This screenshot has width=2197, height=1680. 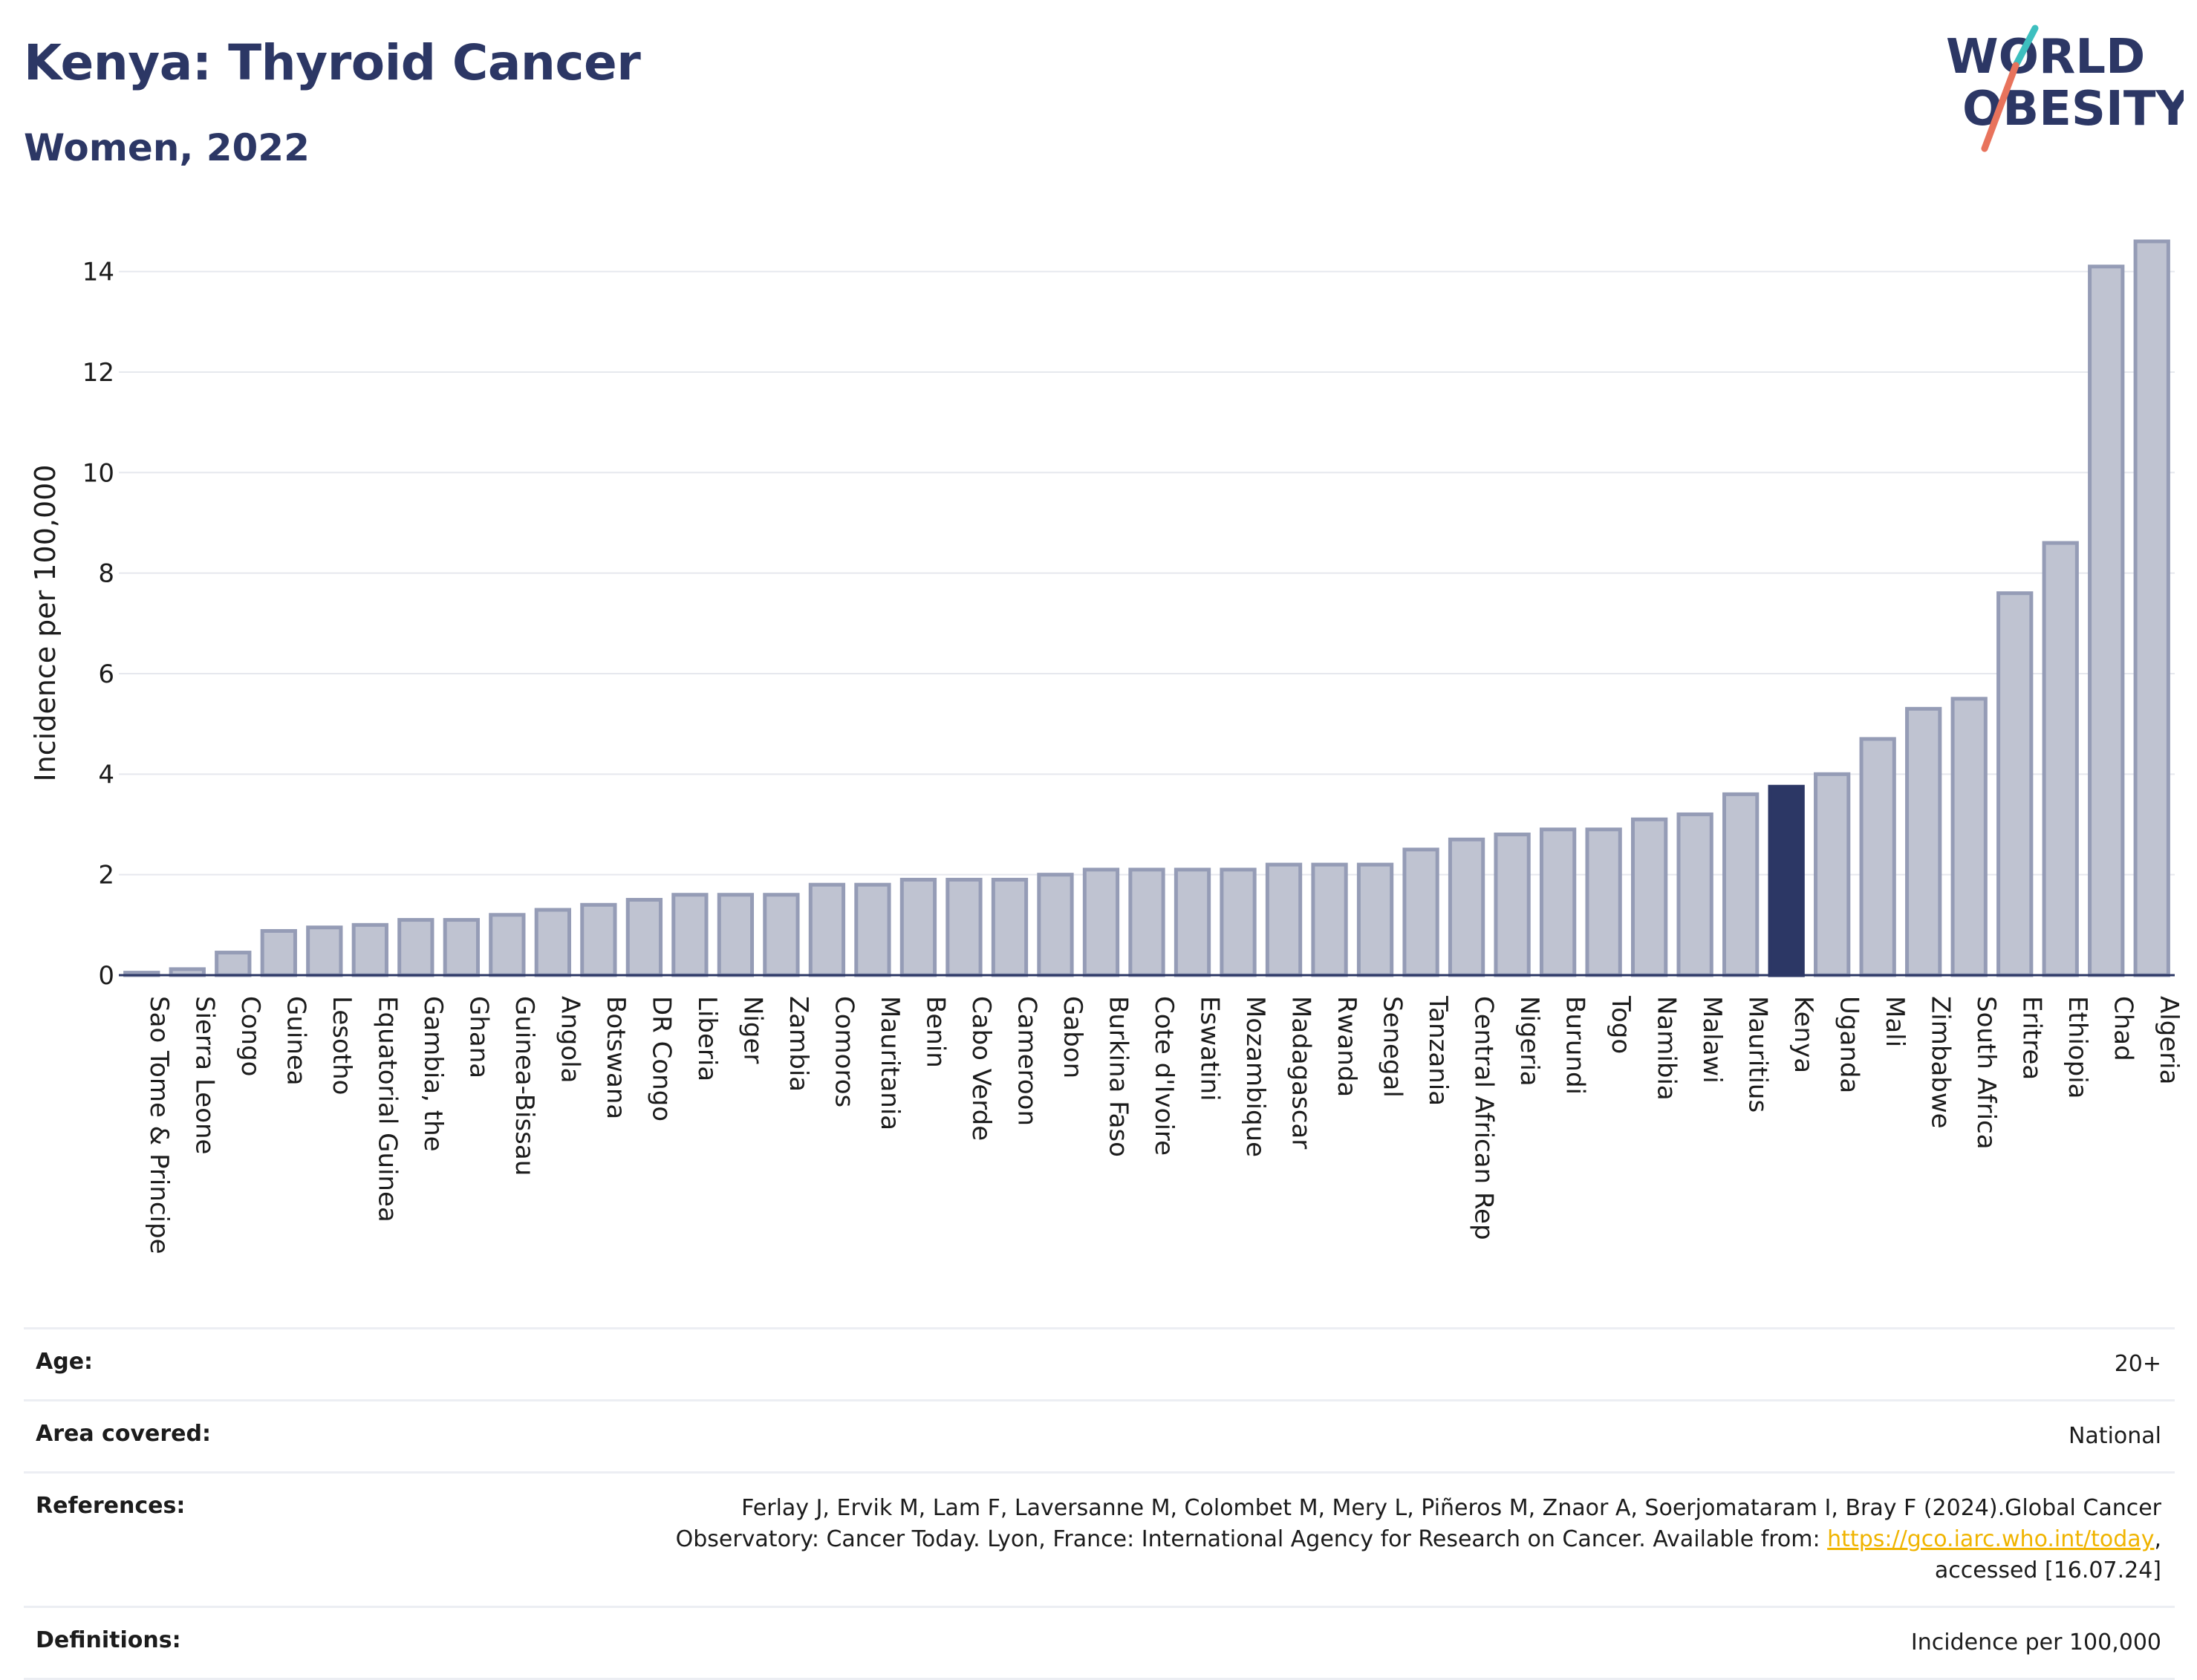 I want to click on bar-zimbabwe, so click(x=1923, y=842).